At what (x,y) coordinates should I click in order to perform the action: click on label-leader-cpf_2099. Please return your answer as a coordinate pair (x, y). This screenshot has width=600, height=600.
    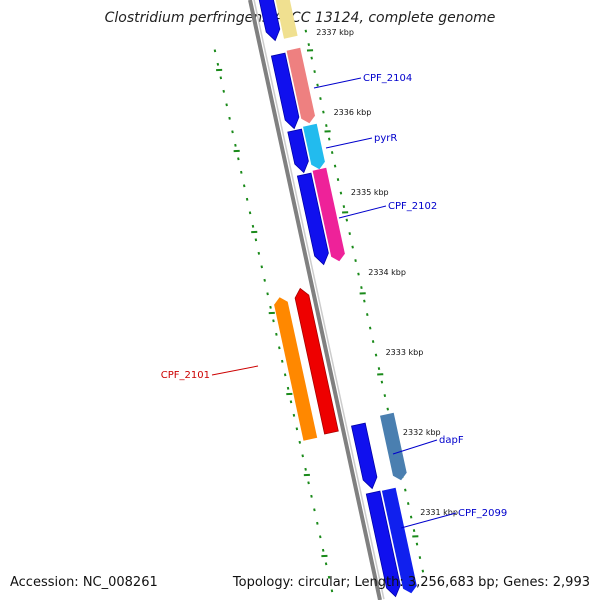
    Looking at the image, I should click on (428, 520).